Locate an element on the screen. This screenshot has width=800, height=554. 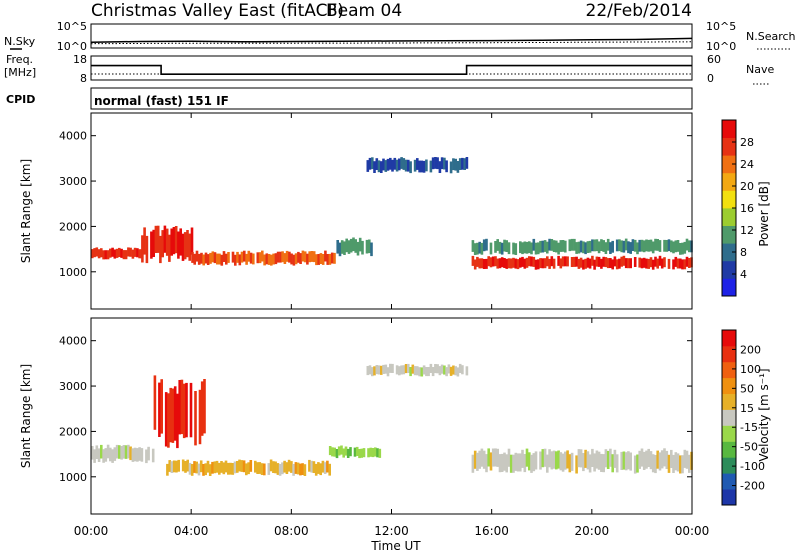
x-tick-label: 20:00 is located at coordinates (592, 531).